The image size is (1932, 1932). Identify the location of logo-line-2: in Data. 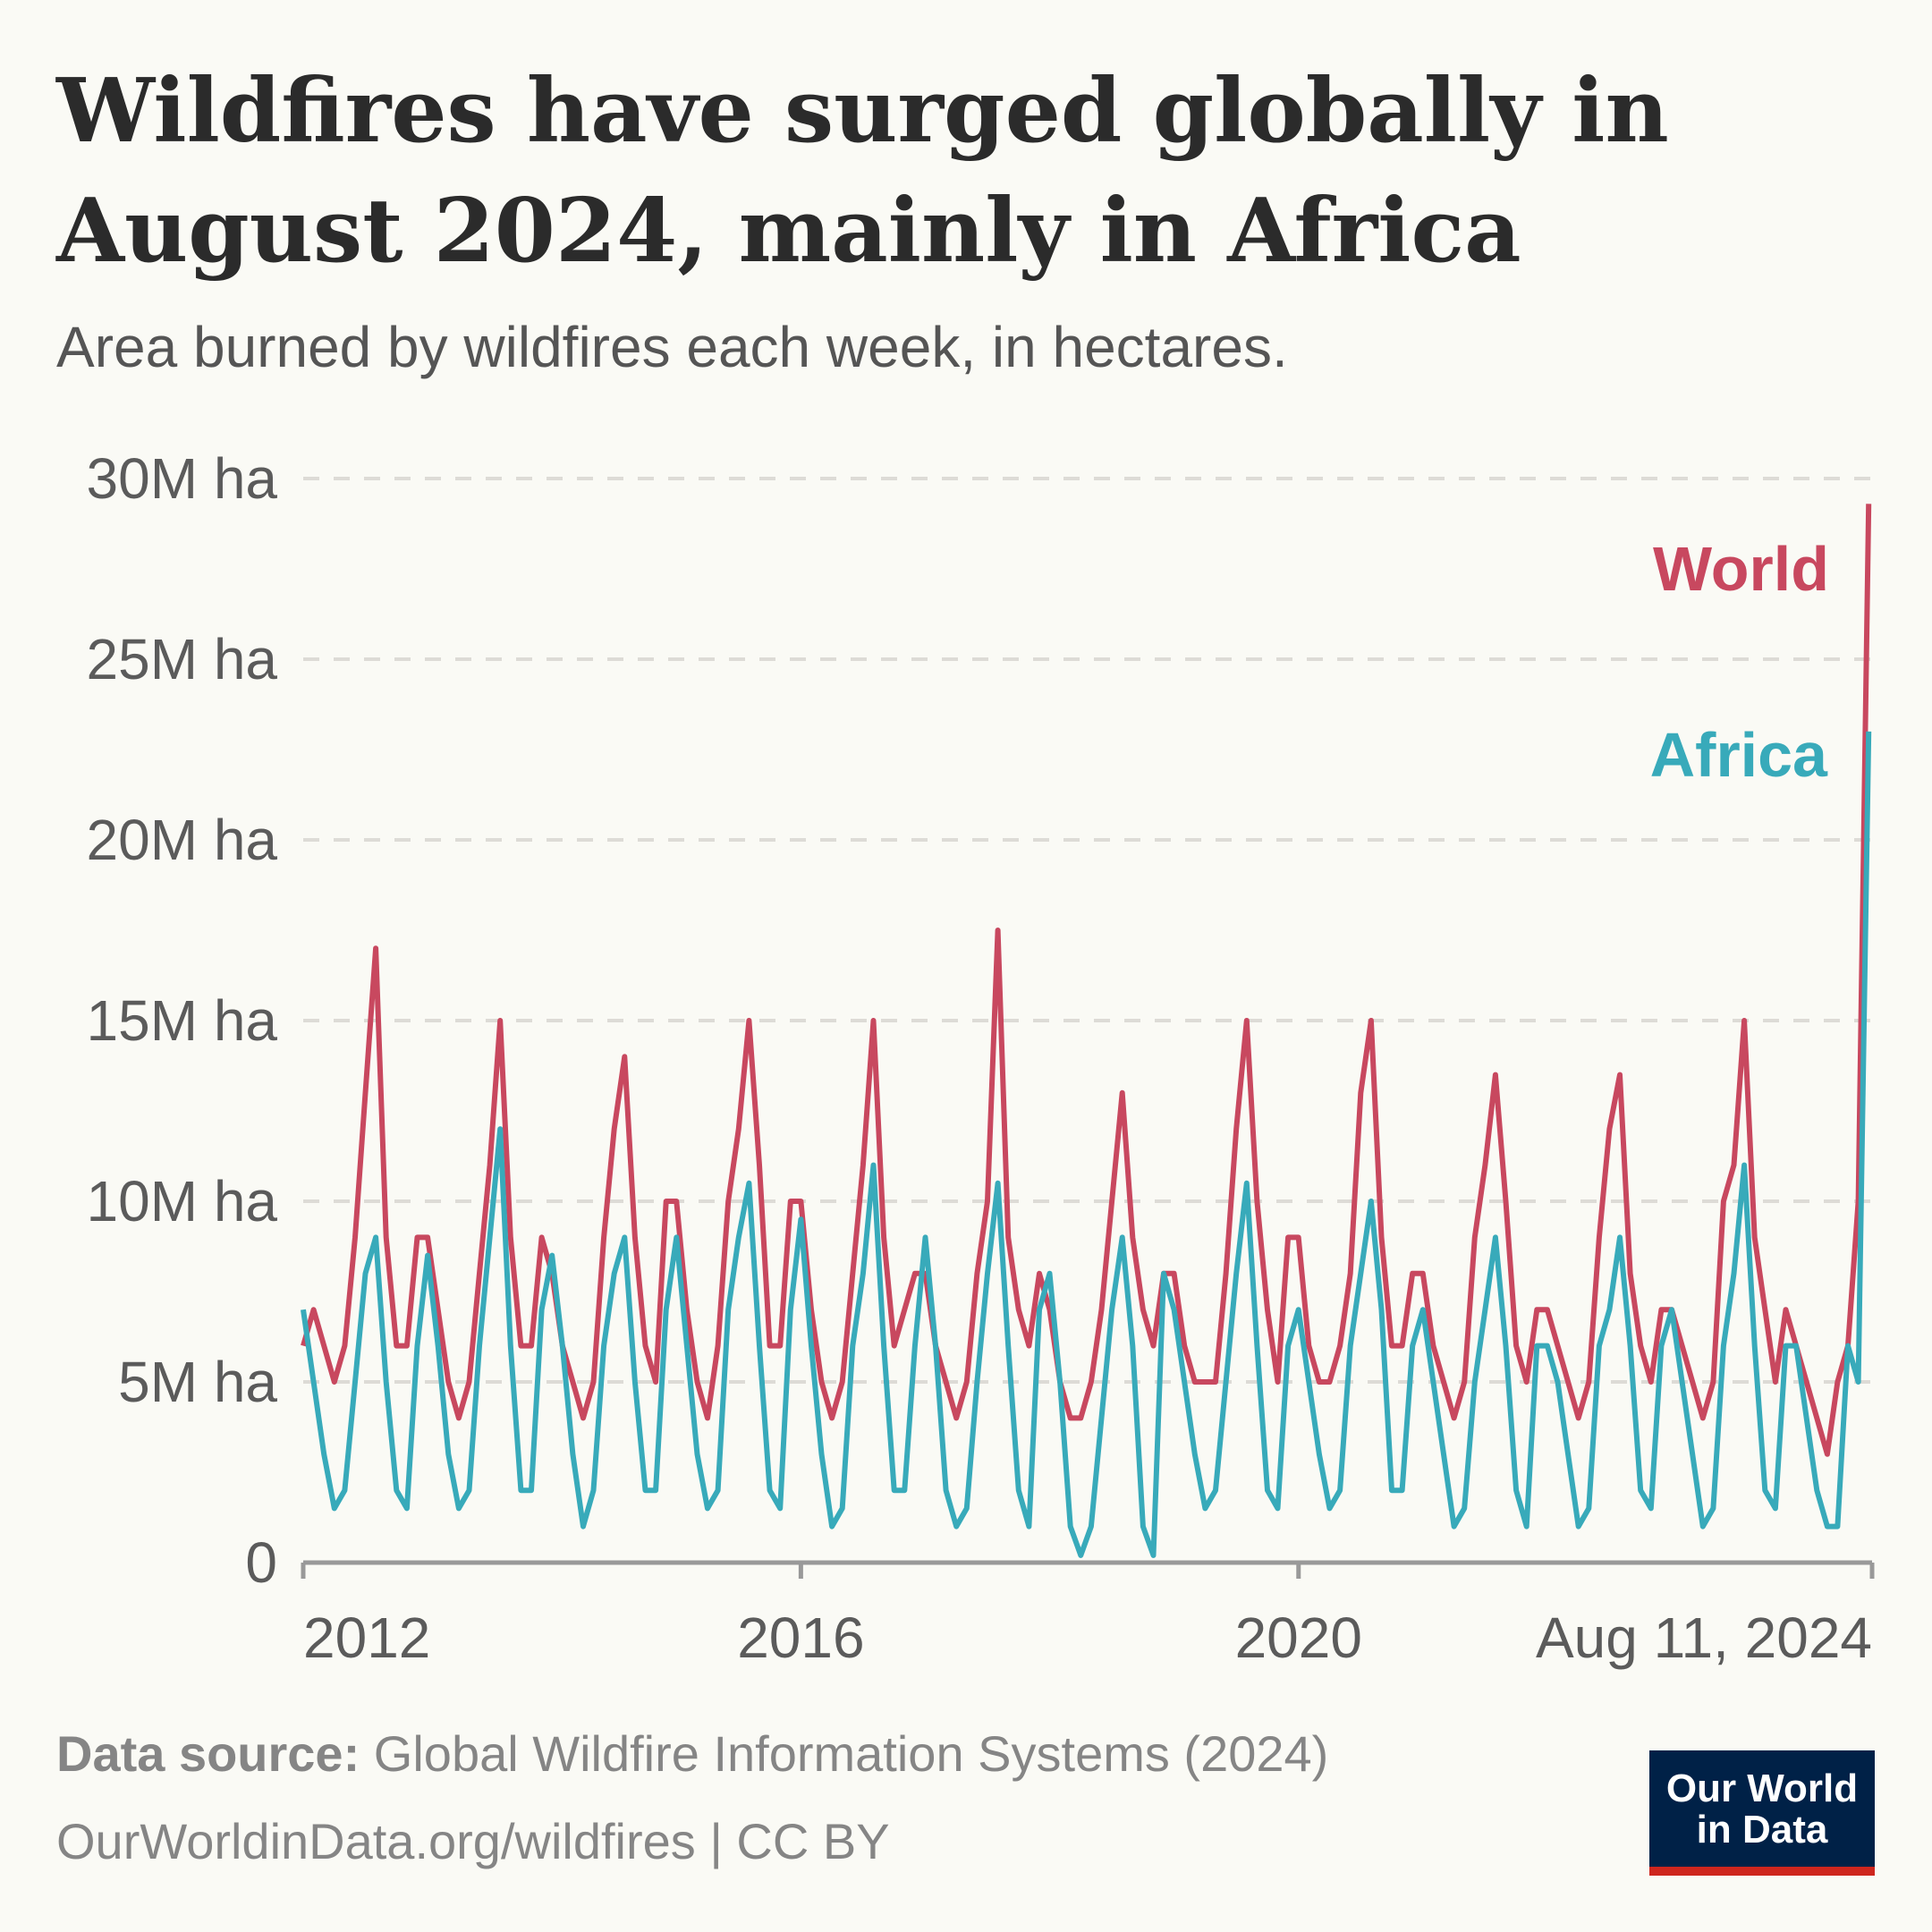
(1762, 1830).